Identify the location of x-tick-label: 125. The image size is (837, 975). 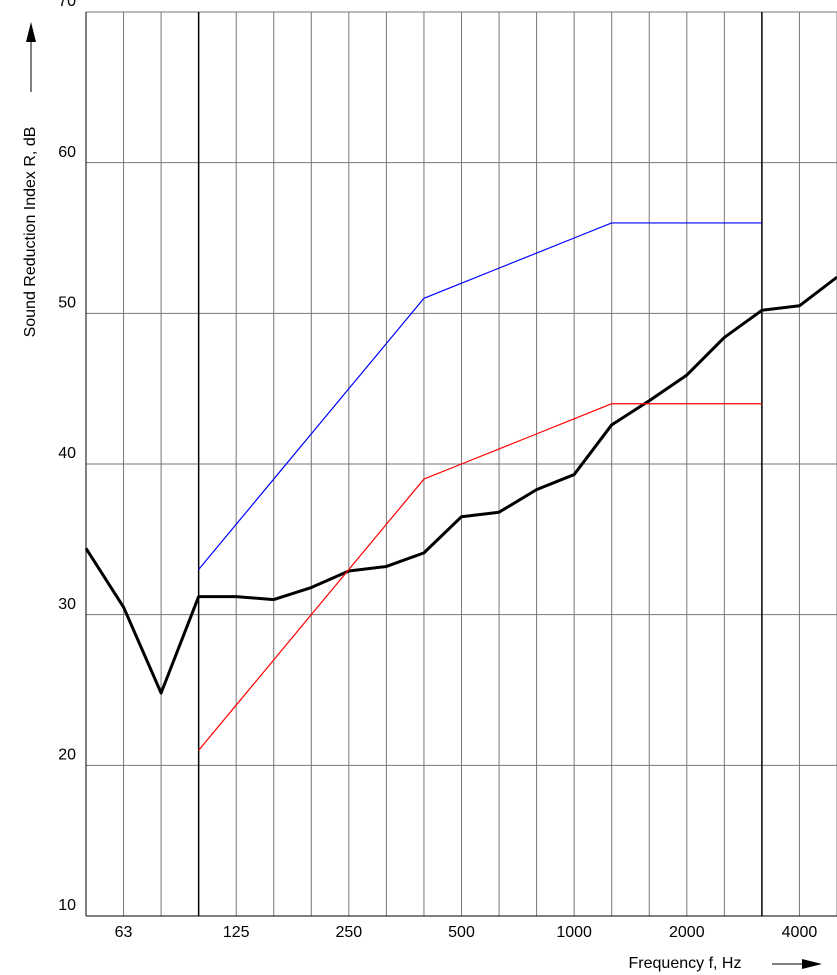
(236, 932).